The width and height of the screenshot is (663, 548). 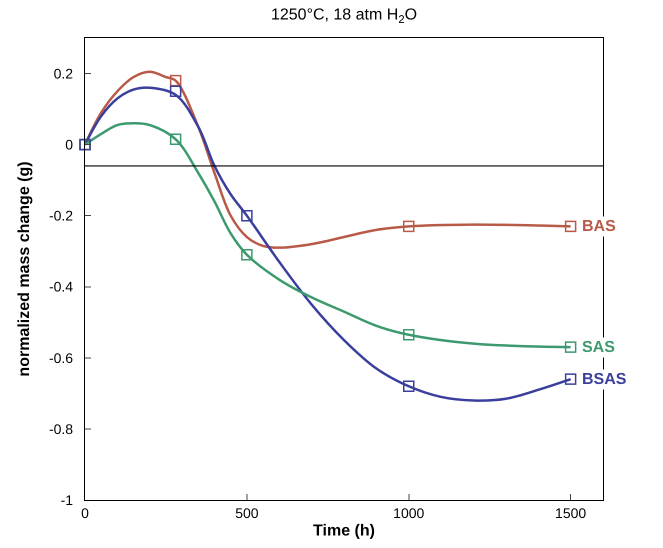 What do you see at coordinates (61, 358) in the screenshot?
I see `y-tick-label: -0.6` at bounding box center [61, 358].